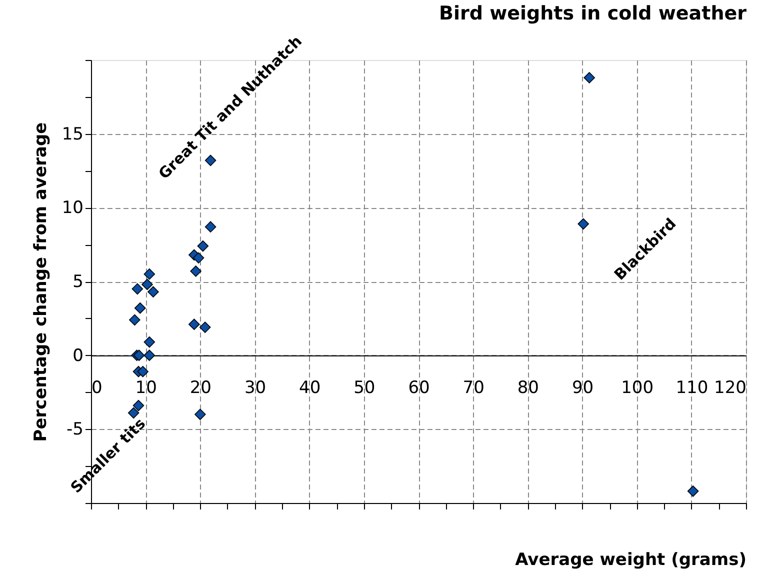 The height and width of the screenshot is (580, 773). I want to click on x-tick-label: 0, so click(97, 388).